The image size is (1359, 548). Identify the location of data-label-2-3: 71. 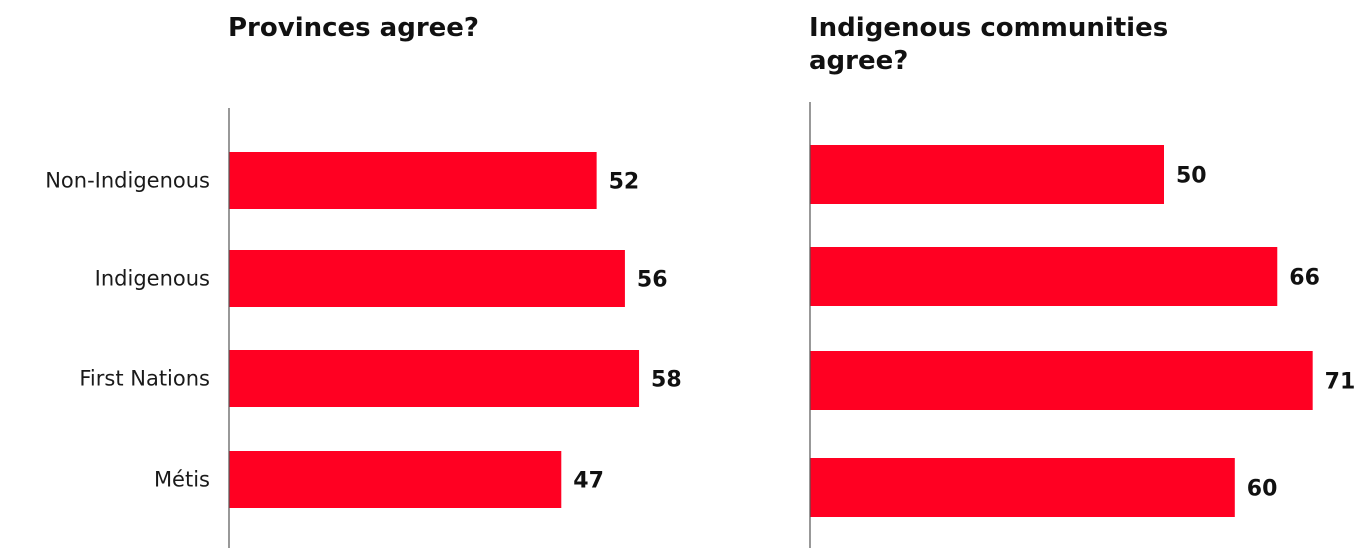
(1340, 382).